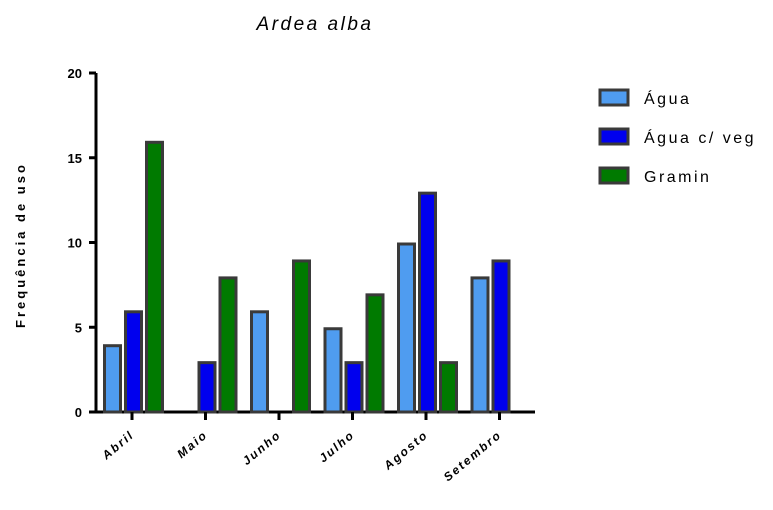 Image resolution: width=773 pixels, height=510 pixels. What do you see at coordinates (336, 447) in the screenshot?
I see `x-tick-label: Julho` at bounding box center [336, 447].